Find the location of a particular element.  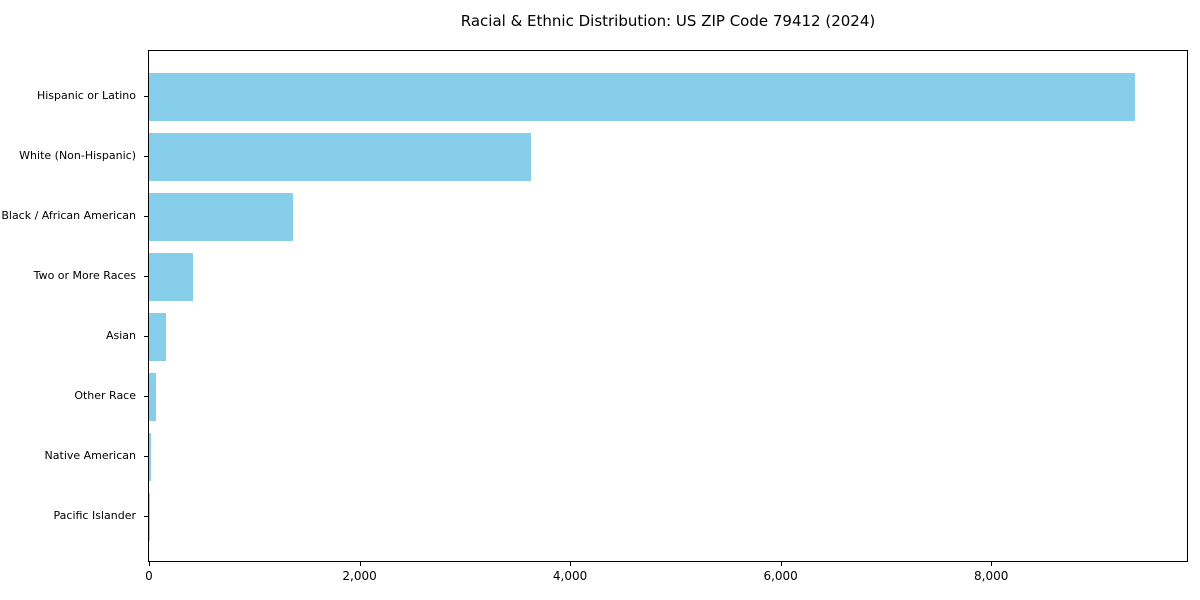

bar-pacific-islander is located at coordinates (149, 517).